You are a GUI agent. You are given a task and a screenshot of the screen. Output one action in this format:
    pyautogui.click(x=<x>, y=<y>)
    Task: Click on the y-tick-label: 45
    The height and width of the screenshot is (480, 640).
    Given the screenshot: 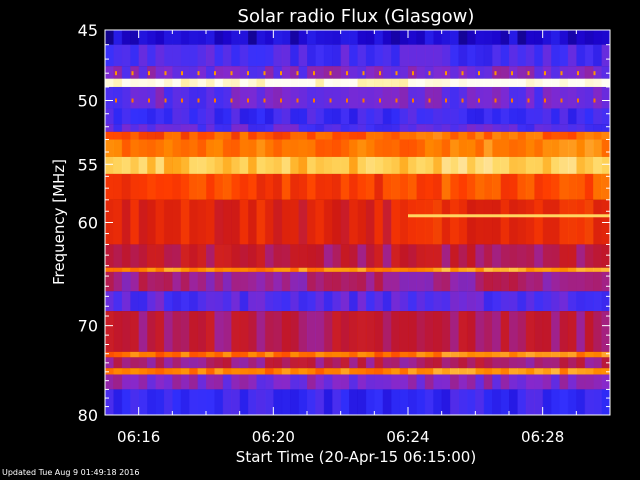 What is the action you would take?
    pyautogui.click(x=88, y=30)
    